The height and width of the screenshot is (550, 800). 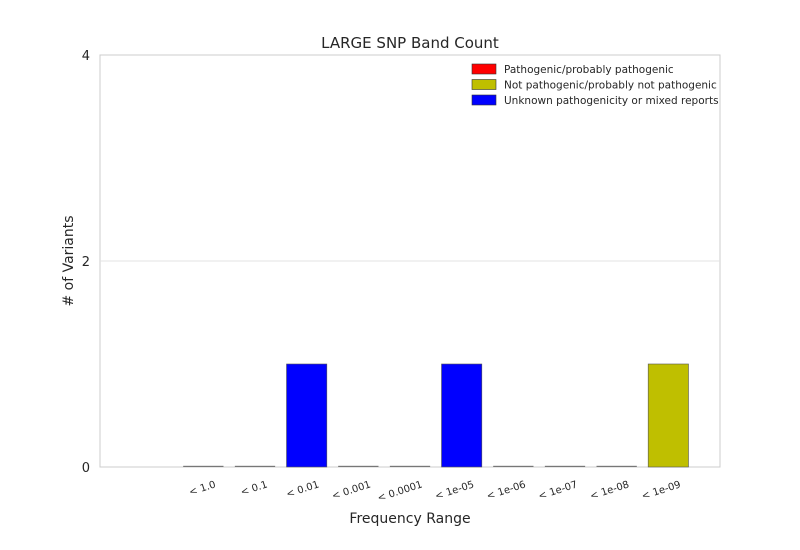 I want to click on x-tick-label: < 1.0, so click(x=203, y=488).